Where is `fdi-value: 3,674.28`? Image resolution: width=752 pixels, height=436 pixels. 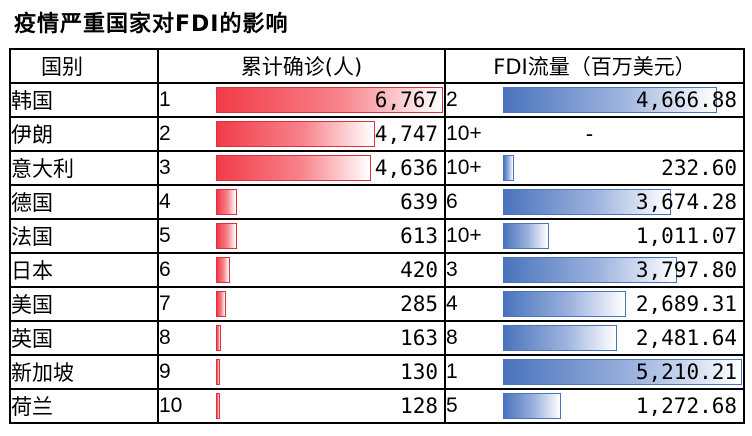
fdi-value: 3,674.28 is located at coordinates (686, 202).